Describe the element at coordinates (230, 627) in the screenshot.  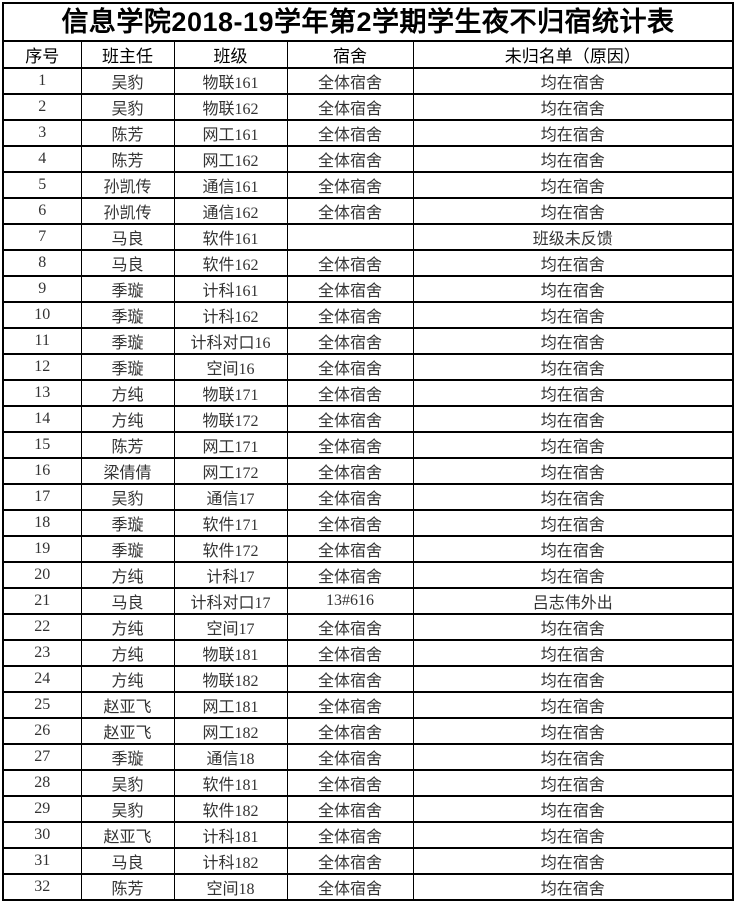
I see `cell-class: 空间17` at that location.